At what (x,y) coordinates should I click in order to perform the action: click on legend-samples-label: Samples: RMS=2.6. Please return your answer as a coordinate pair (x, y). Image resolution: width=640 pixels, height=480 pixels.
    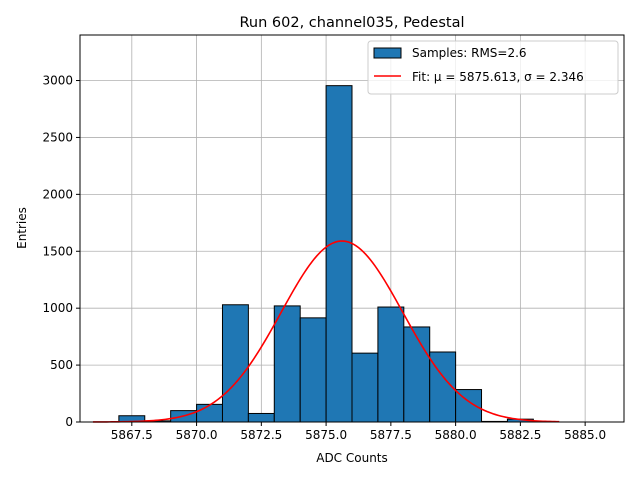
    Looking at the image, I should click on (469, 53).